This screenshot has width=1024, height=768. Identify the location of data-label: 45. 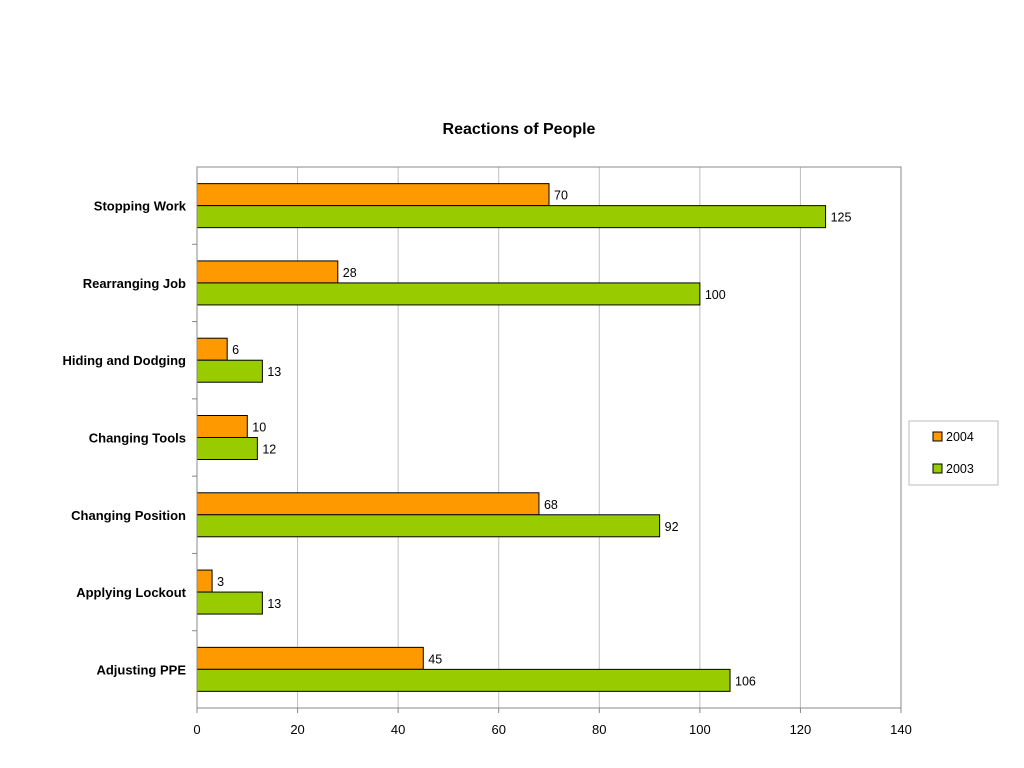
(435, 659).